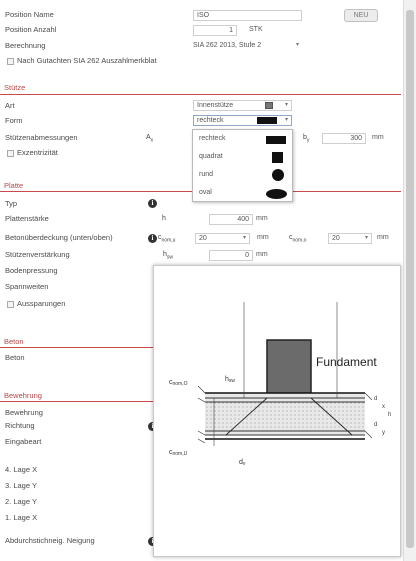 The height and width of the screenshot is (561, 416). What do you see at coordinates (389, 415) in the screenshot?
I see `right-label-3: h` at bounding box center [389, 415].